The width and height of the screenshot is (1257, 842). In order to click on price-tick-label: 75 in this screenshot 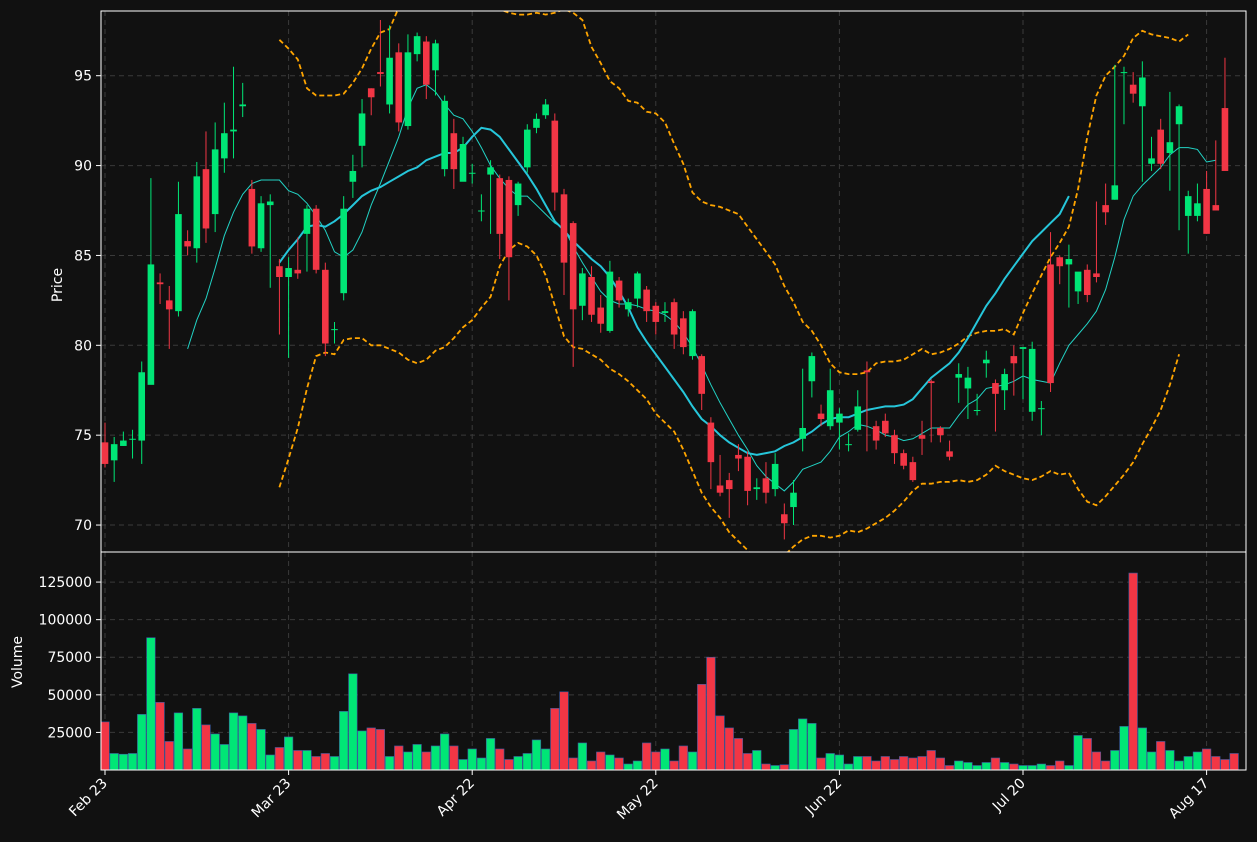, I will do `click(83, 436)`.